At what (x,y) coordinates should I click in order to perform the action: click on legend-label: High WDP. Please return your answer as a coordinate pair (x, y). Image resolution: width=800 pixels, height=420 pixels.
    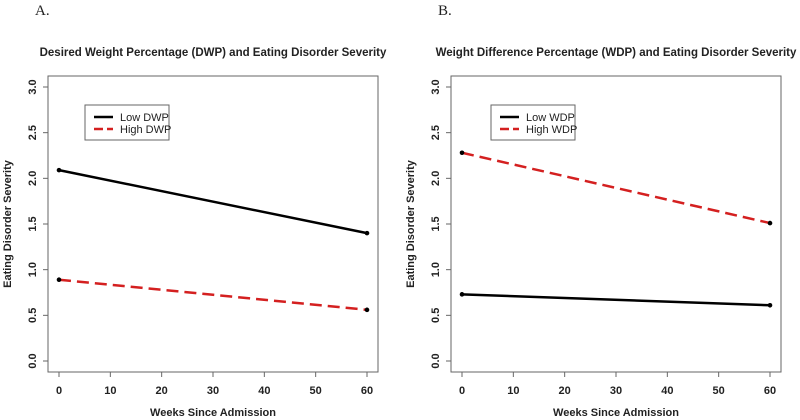
    Looking at the image, I should click on (551, 130).